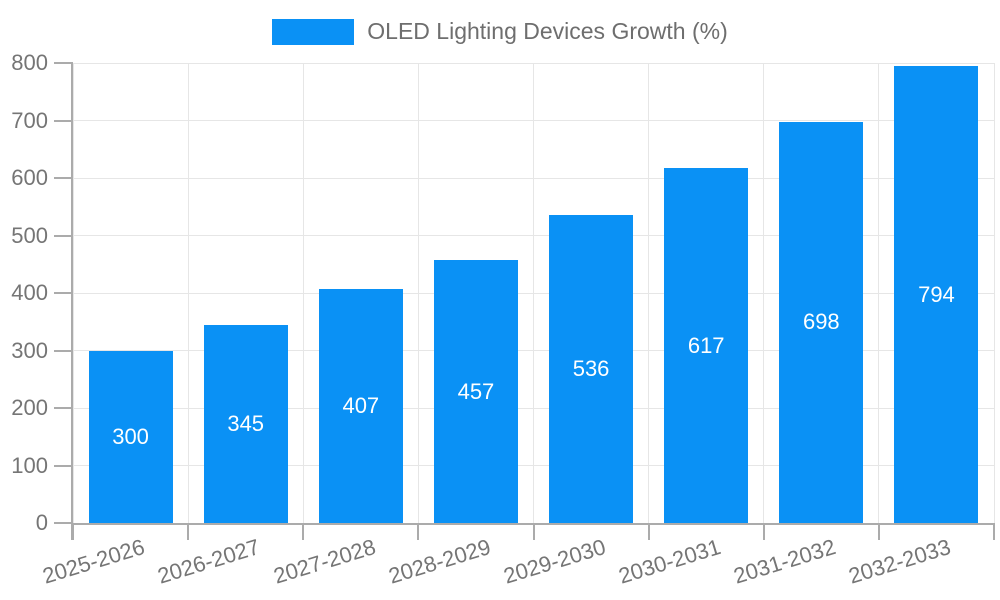  What do you see at coordinates (209, 561) in the screenshot?
I see `x-tick-label: 2026-2027` at bounding box center [209, 561].